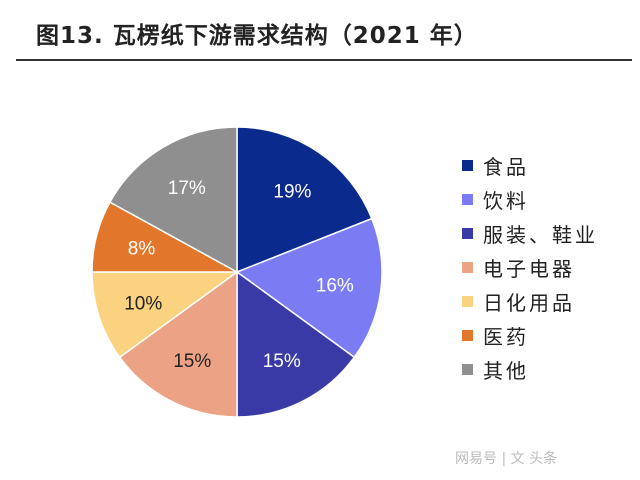  I want to click on legend-label: 饮料, so click(506, 200).